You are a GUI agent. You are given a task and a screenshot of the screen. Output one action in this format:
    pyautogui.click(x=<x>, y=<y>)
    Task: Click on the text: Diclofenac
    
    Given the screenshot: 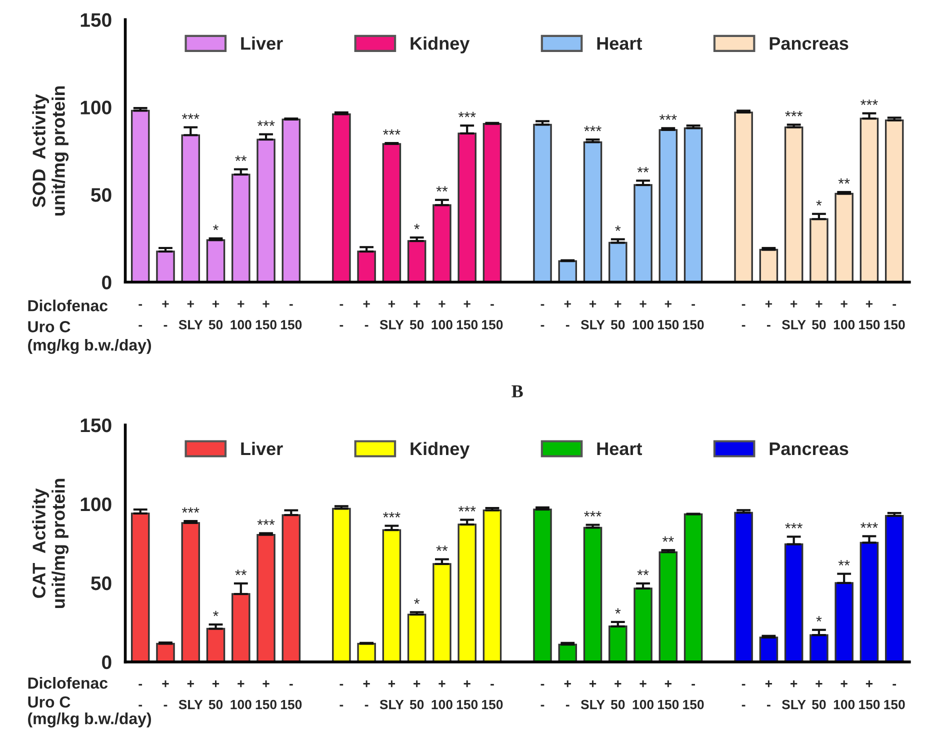 What is the action you would take?
    pyautogui.click(x=68, y=682)
    